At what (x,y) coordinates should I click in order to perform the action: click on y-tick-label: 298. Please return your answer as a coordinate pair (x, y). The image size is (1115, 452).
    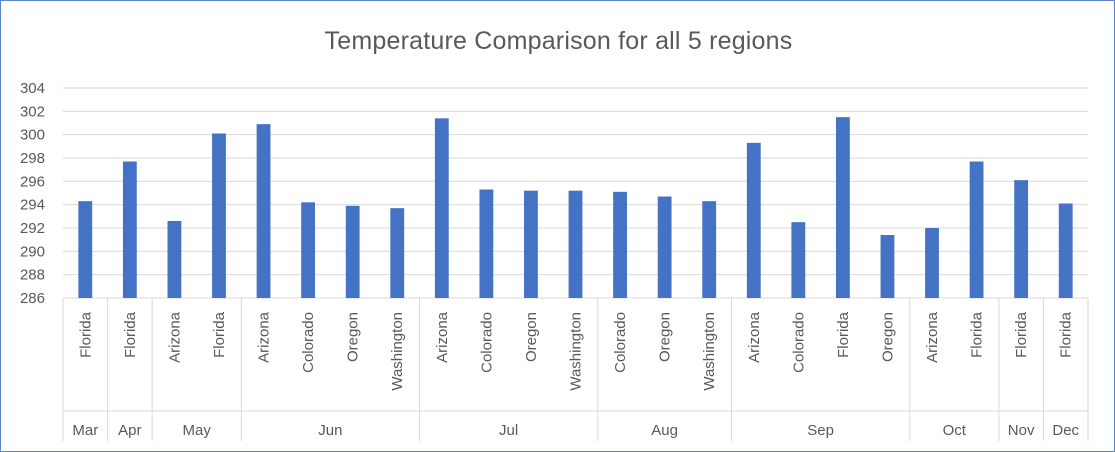
    Looking at the image, I should click on (32, 158).